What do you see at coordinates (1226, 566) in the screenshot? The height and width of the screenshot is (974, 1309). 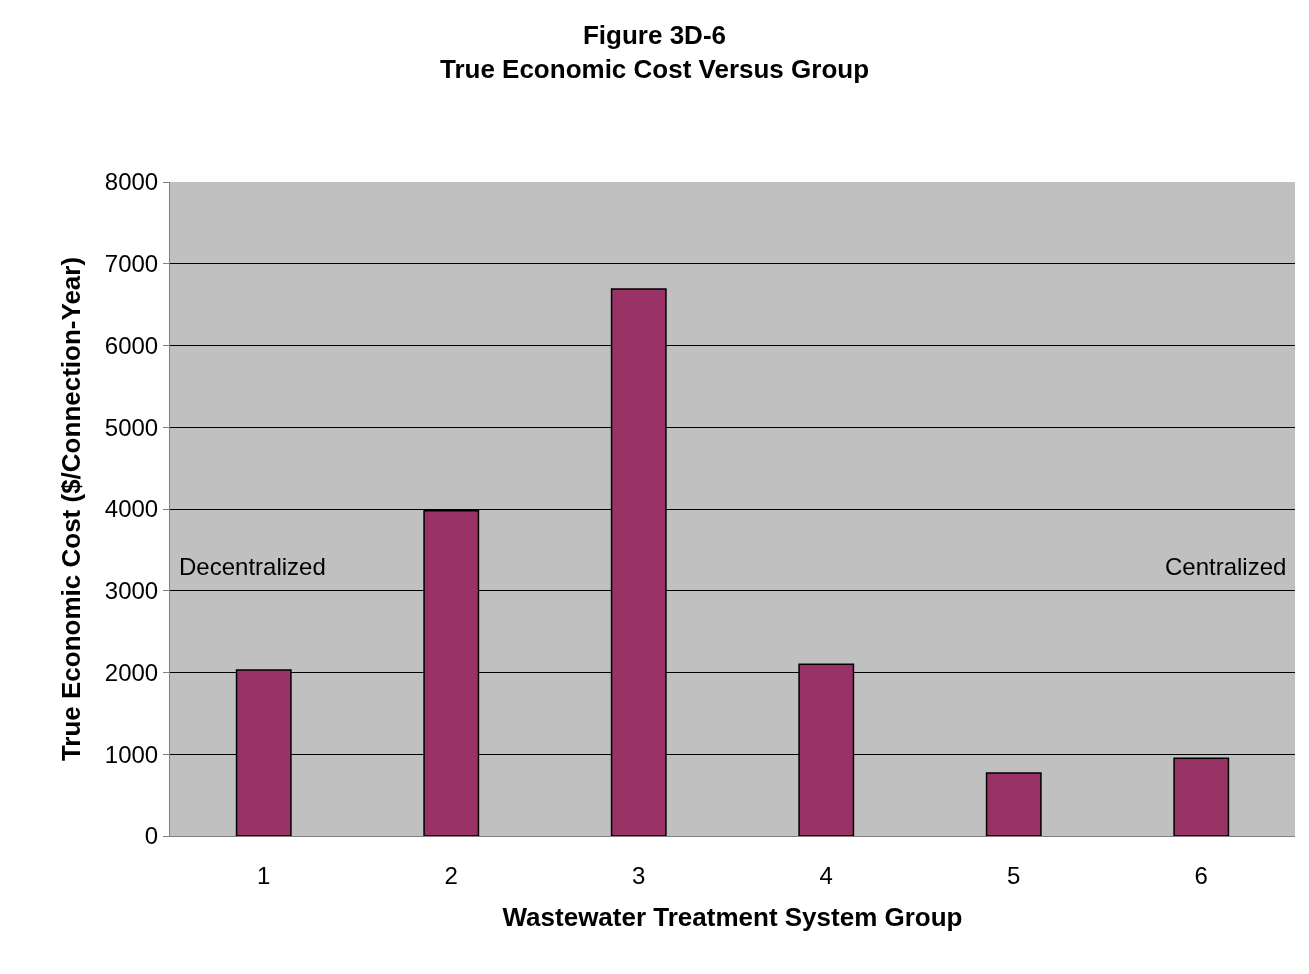 I see `annotation: Centralized` at bounding box center [1226, 566].